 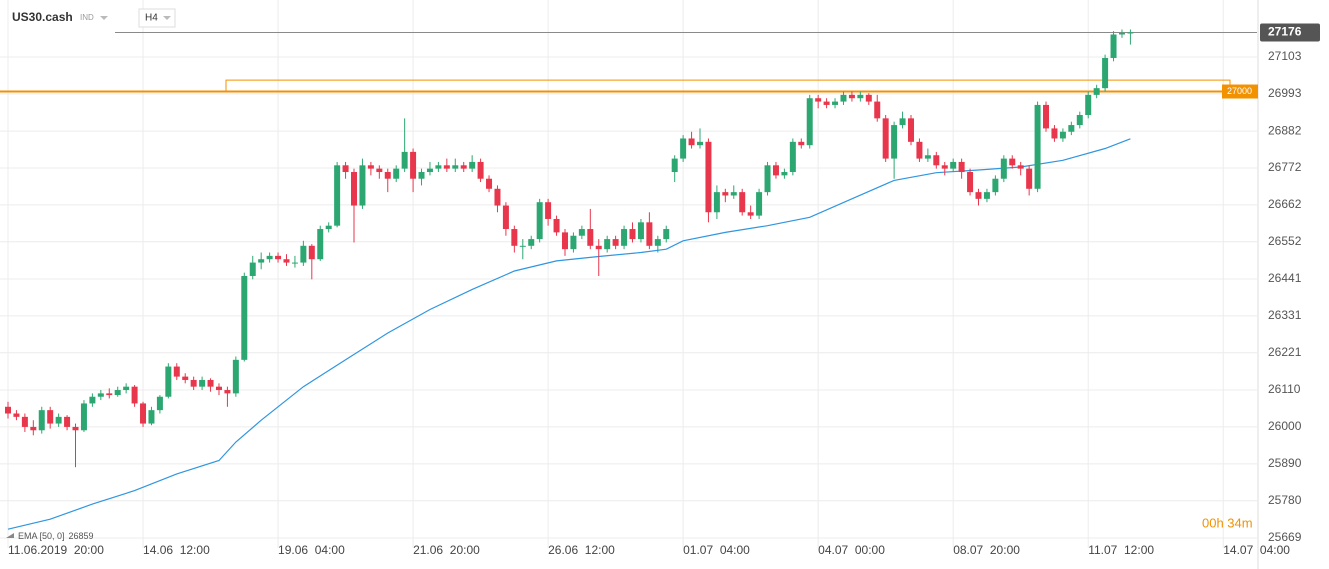 I want to click on timeframe-box, so click(x=157, y=18).